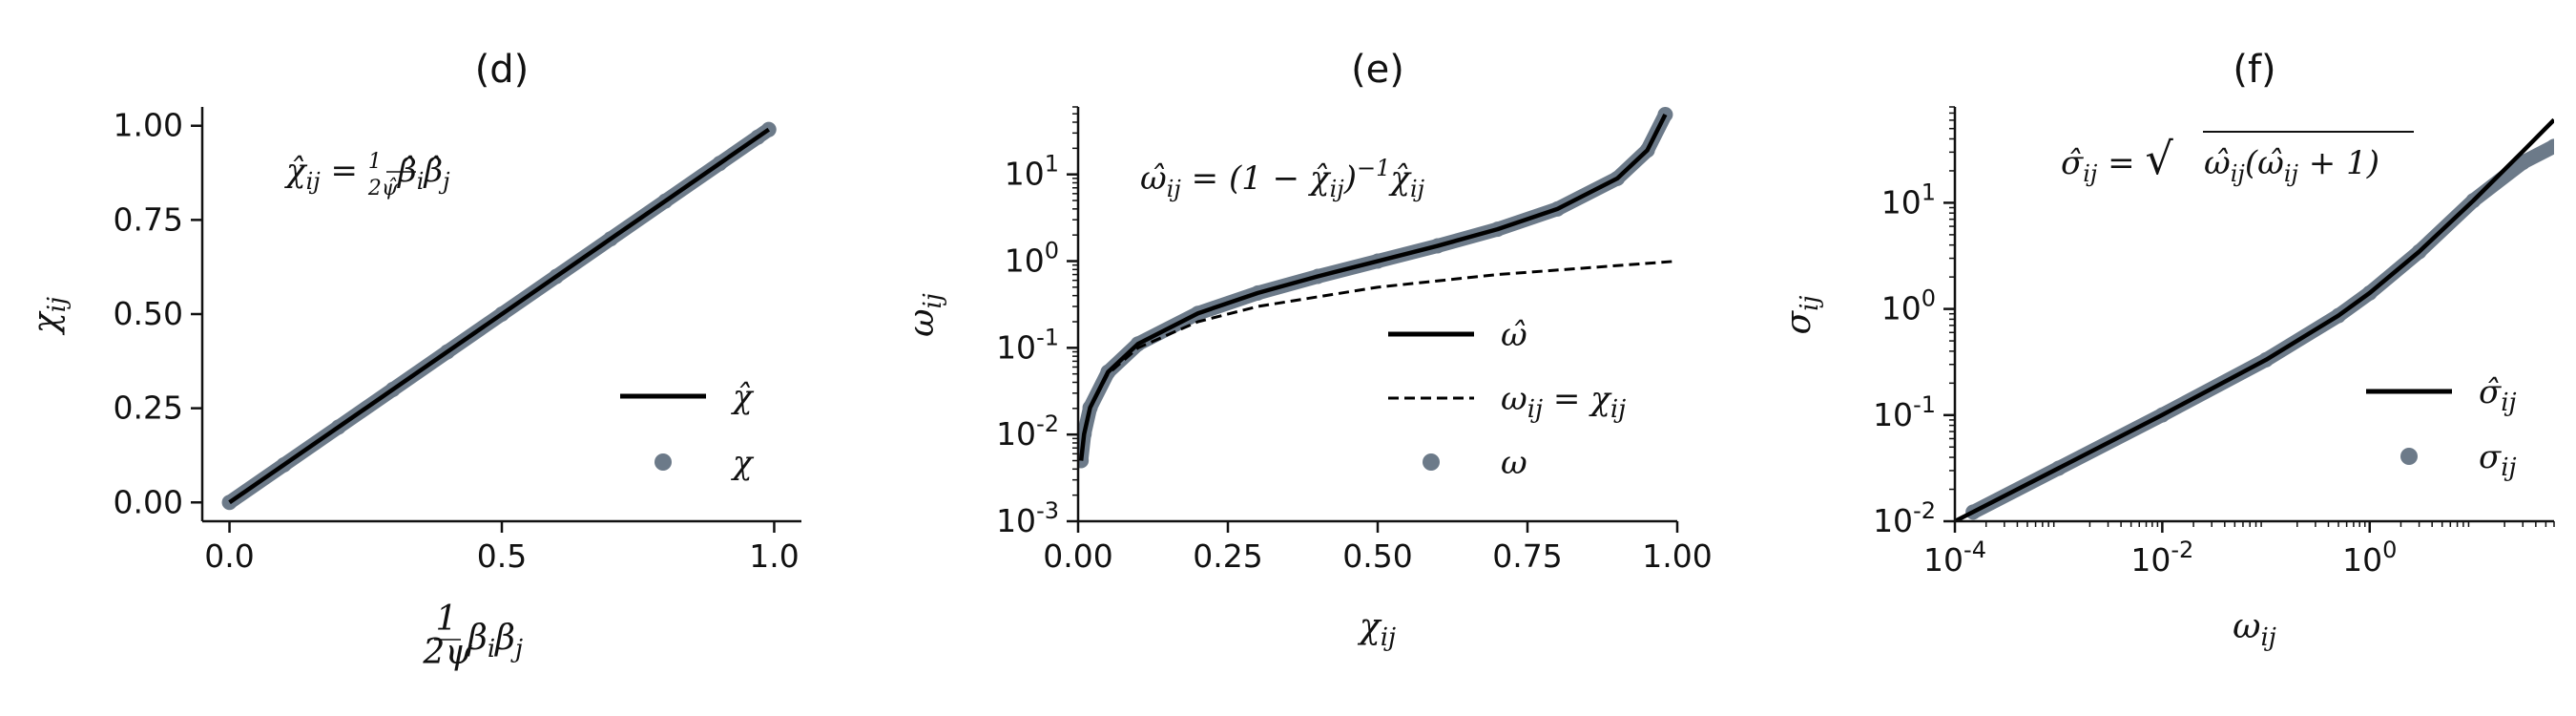 The image size is (2576, 716). What do you see at coordinates (148, 125) in the screenshot?
I see `y-tick-label: 1.00` at bounding box center [148, 125].